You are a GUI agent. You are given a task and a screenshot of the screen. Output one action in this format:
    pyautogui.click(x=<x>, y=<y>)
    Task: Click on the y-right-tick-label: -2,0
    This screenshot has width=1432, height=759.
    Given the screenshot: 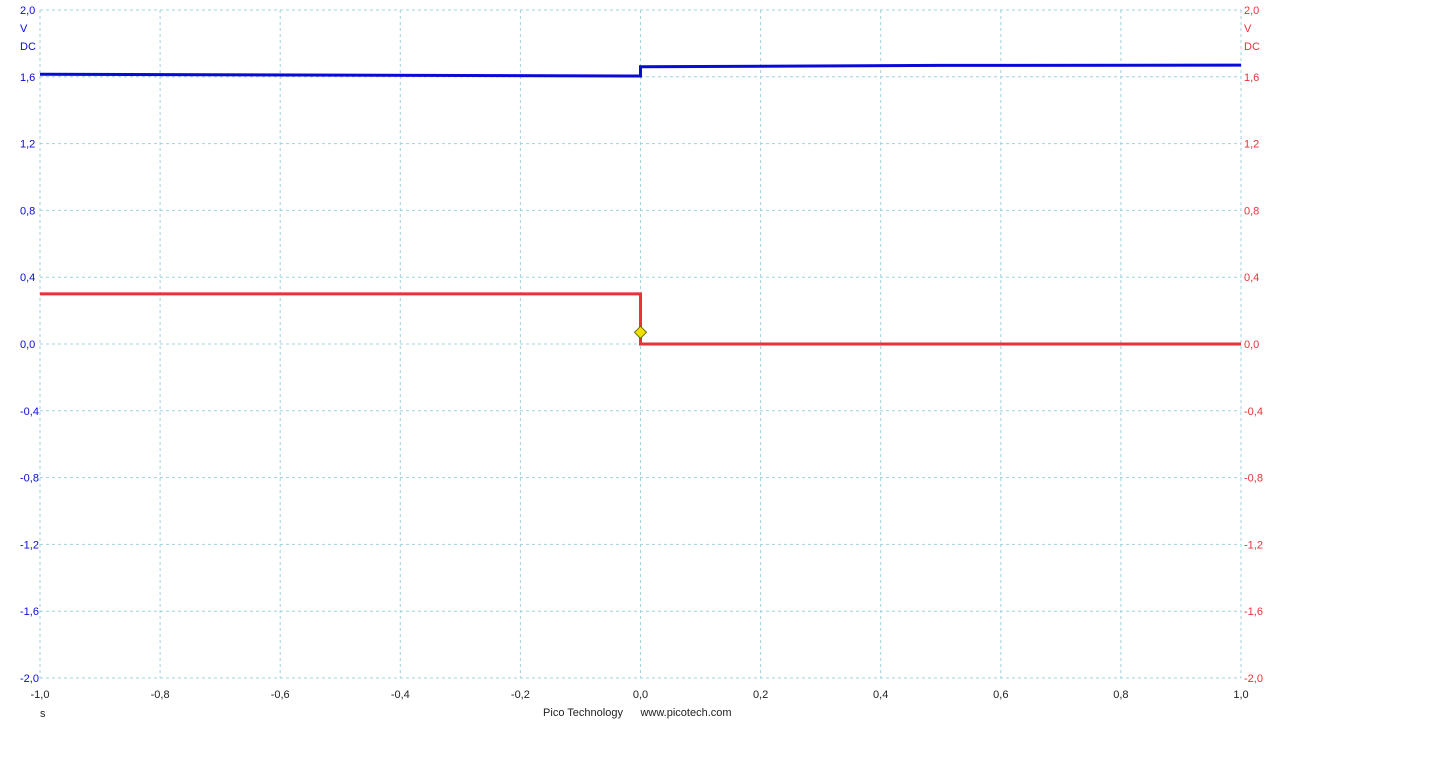 What is the action you would take?
    pyautogui.click(x=1253, y=679)
    